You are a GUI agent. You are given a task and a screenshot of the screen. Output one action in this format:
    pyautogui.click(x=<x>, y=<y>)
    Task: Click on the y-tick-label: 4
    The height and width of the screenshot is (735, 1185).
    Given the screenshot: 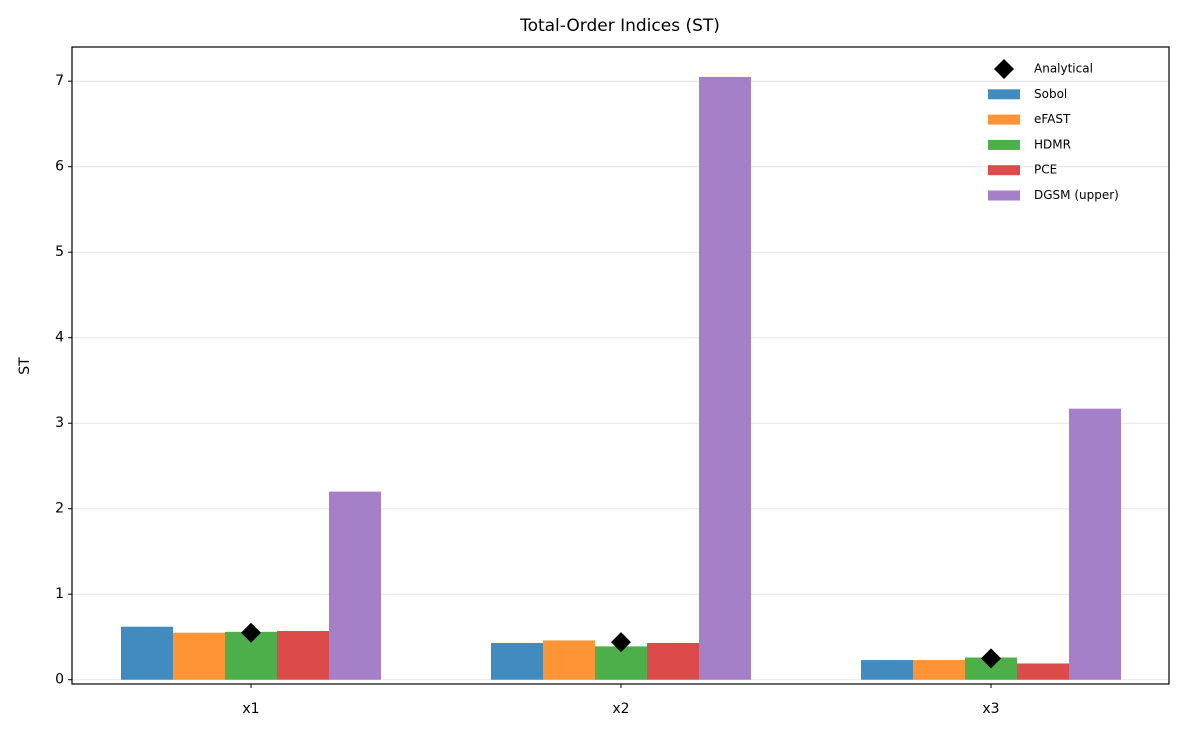 What is the action you would take?
    pyautogui.click(x=59, y=338)
    